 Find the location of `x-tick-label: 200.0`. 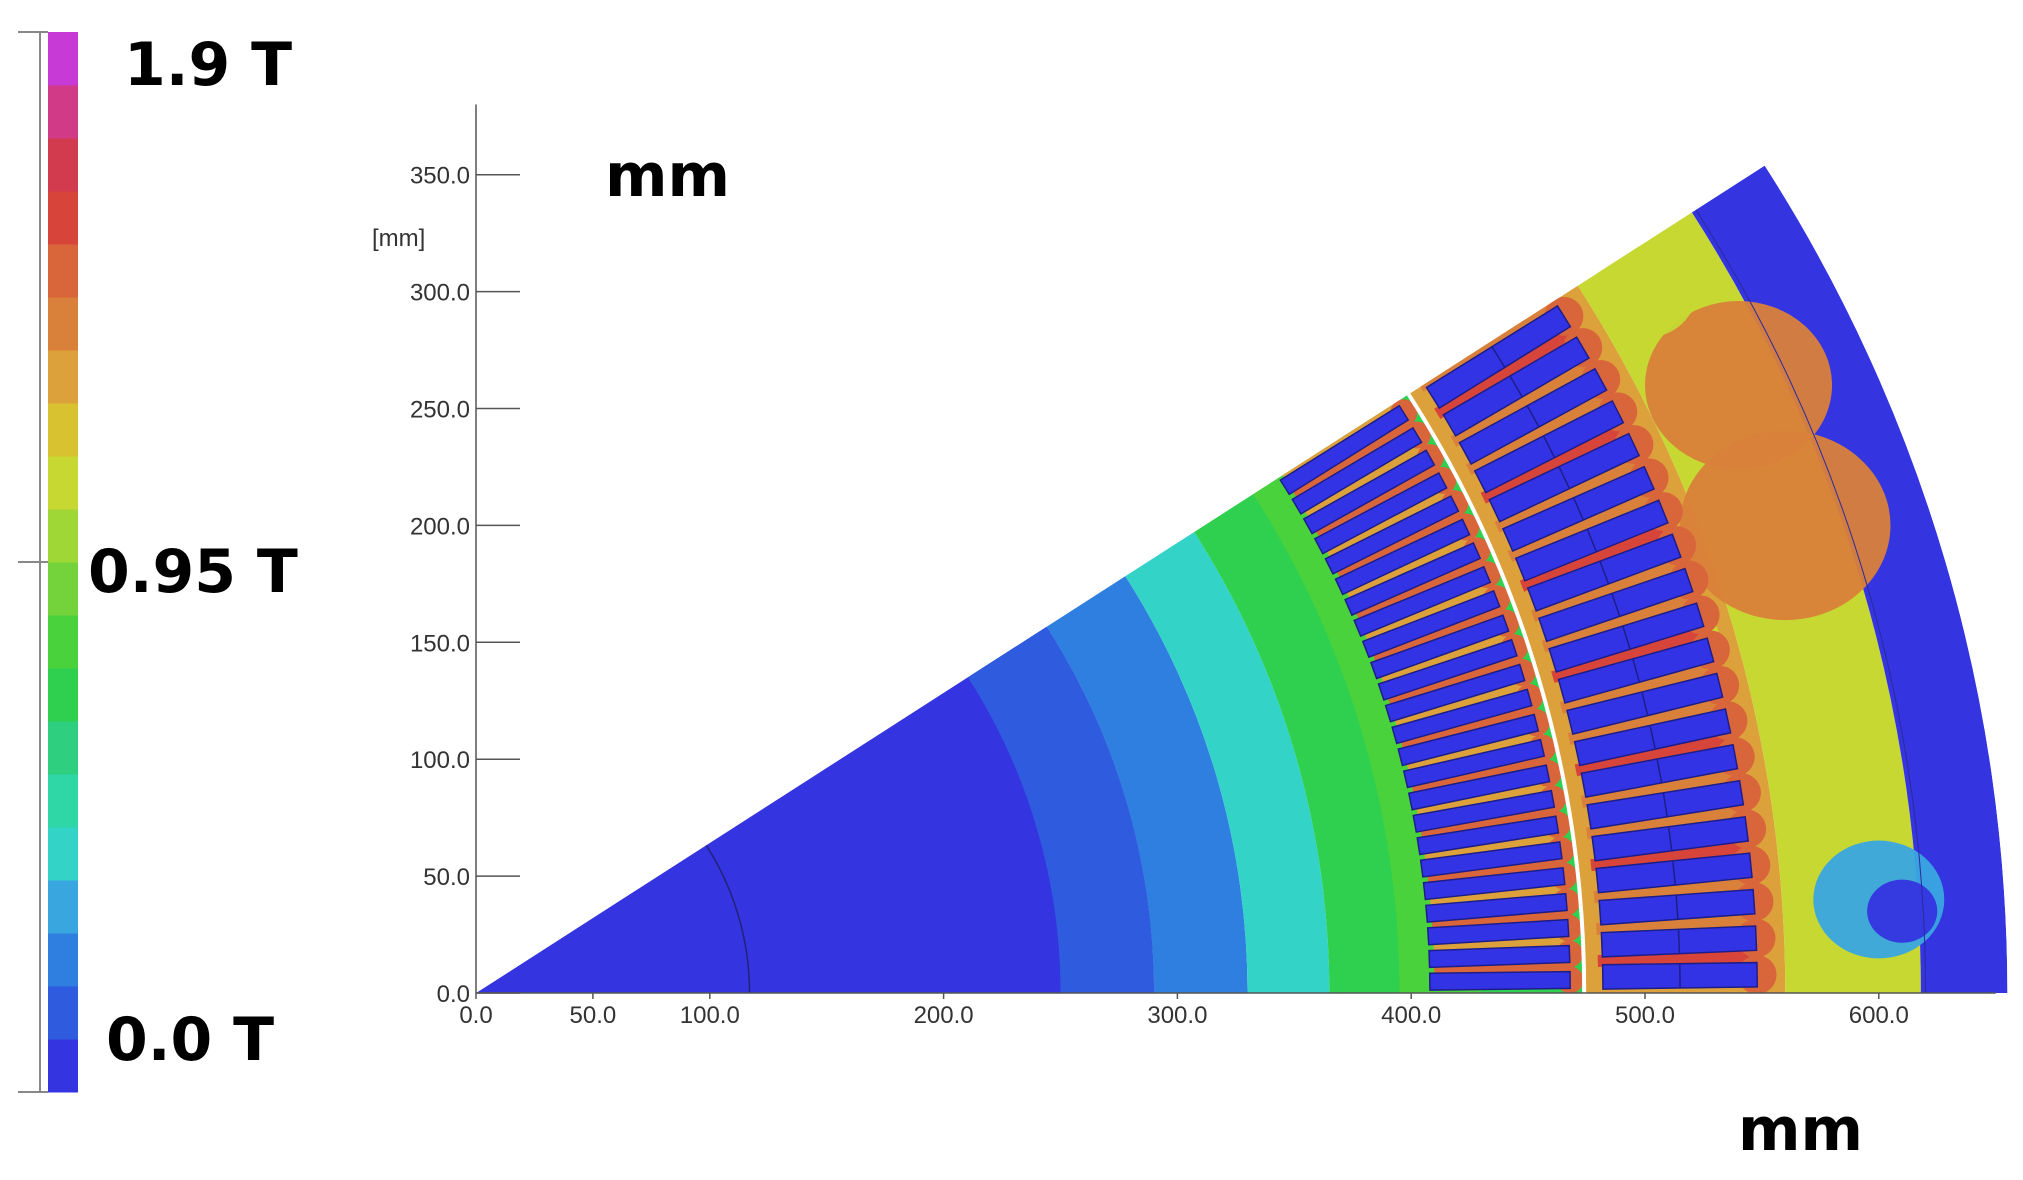

x-tick-label: 200.0 is located at coordinates (944, 1015).